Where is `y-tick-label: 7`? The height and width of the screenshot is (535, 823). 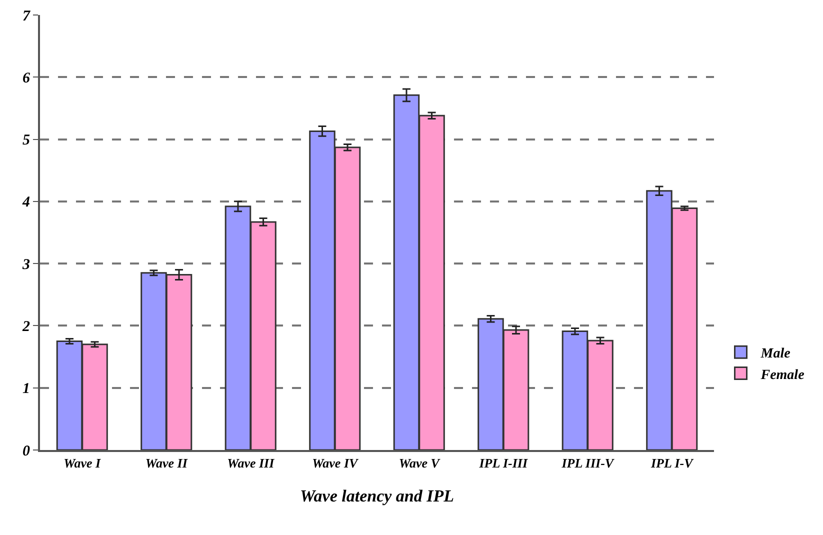 y-tick-label: 7 is located at coordinates (26, 16).